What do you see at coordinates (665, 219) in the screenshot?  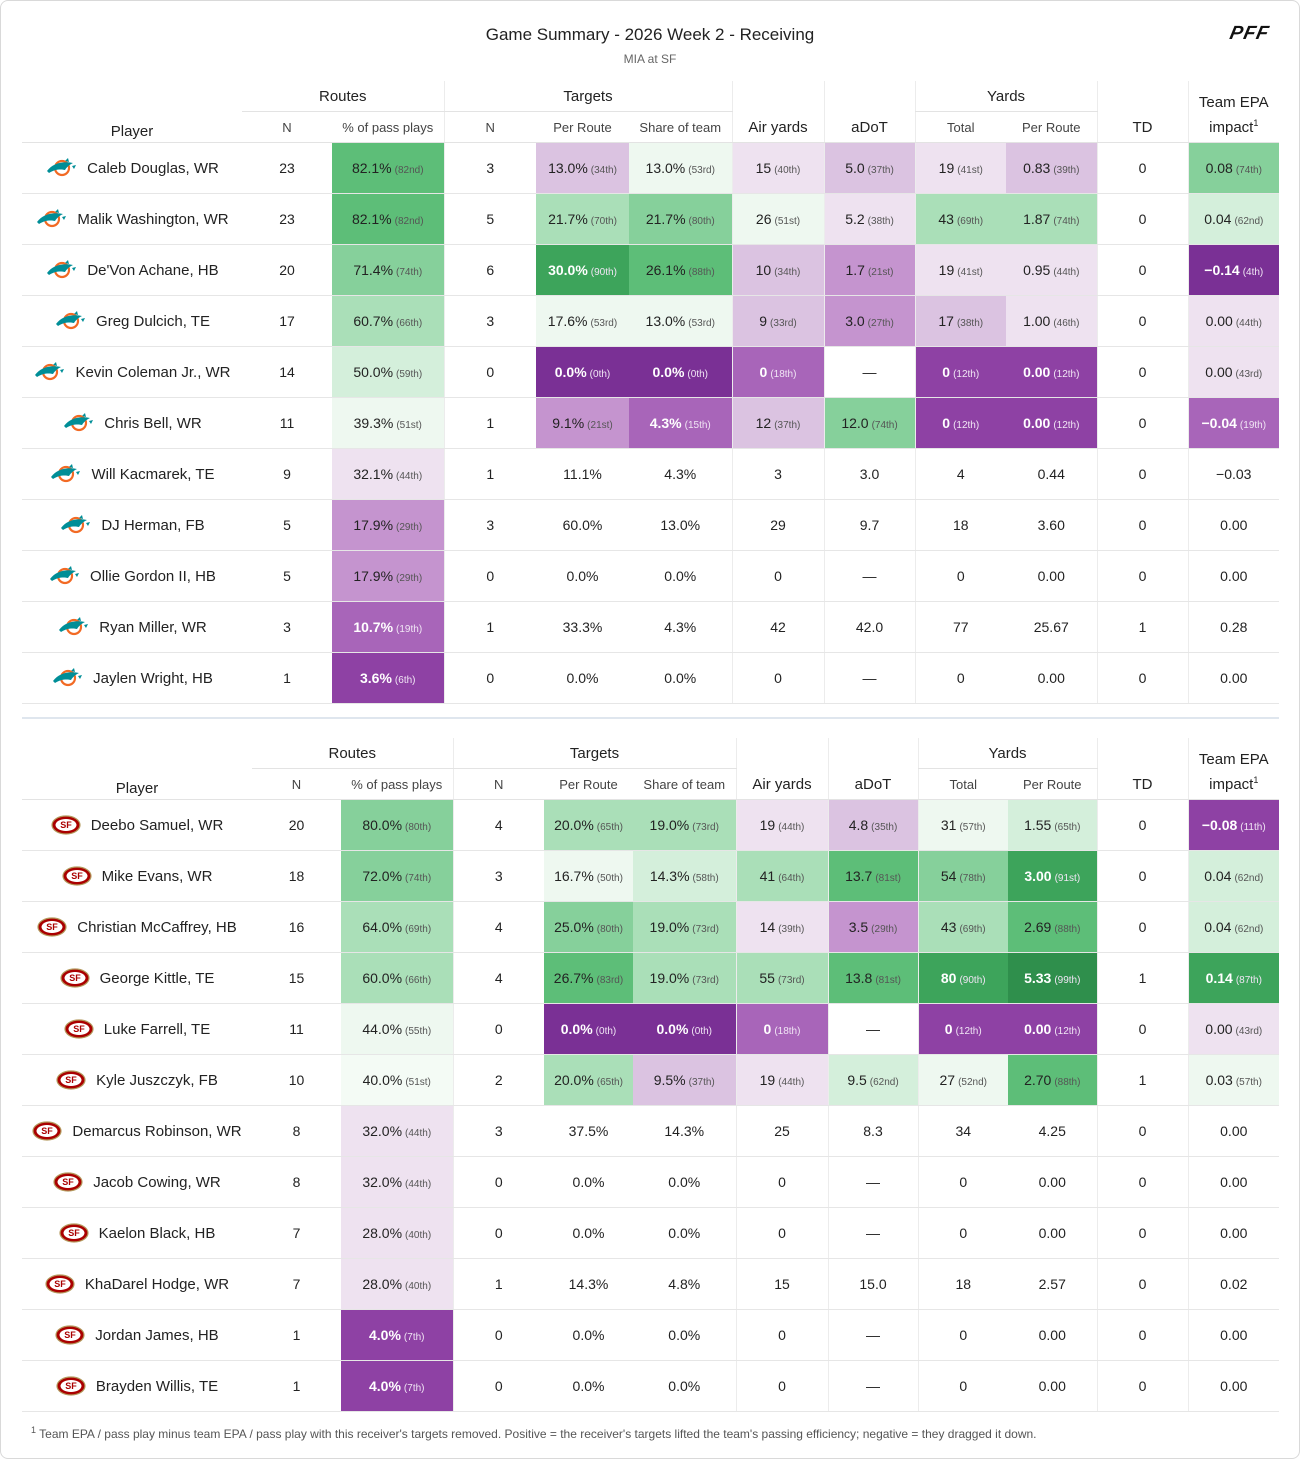 I see `targets-share-value: 21.7%` at bounding box center [665, 219].